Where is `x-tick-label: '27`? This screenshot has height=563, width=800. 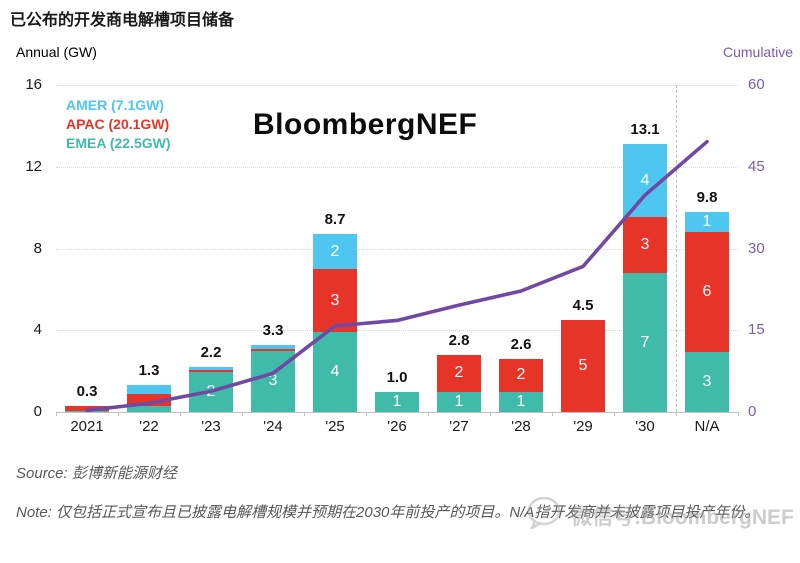
x-tick-label: '27 is located at coordinates (459, 426).